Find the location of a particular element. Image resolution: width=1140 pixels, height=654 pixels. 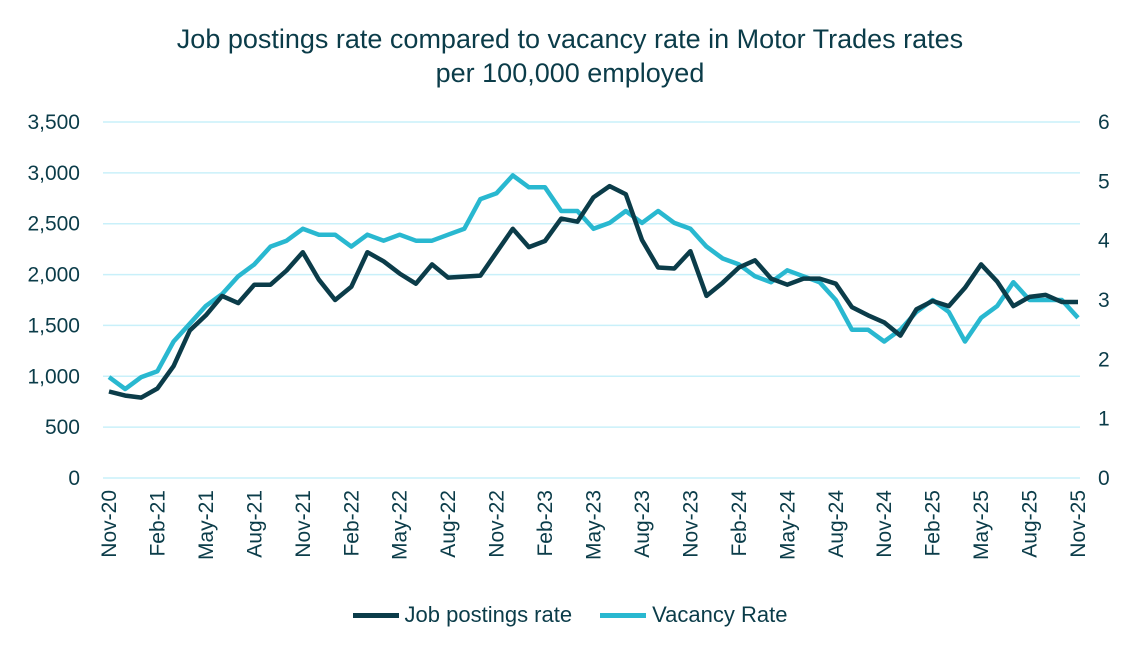

x-tick-label: Nov-24 is located at coordinates (884, 524).